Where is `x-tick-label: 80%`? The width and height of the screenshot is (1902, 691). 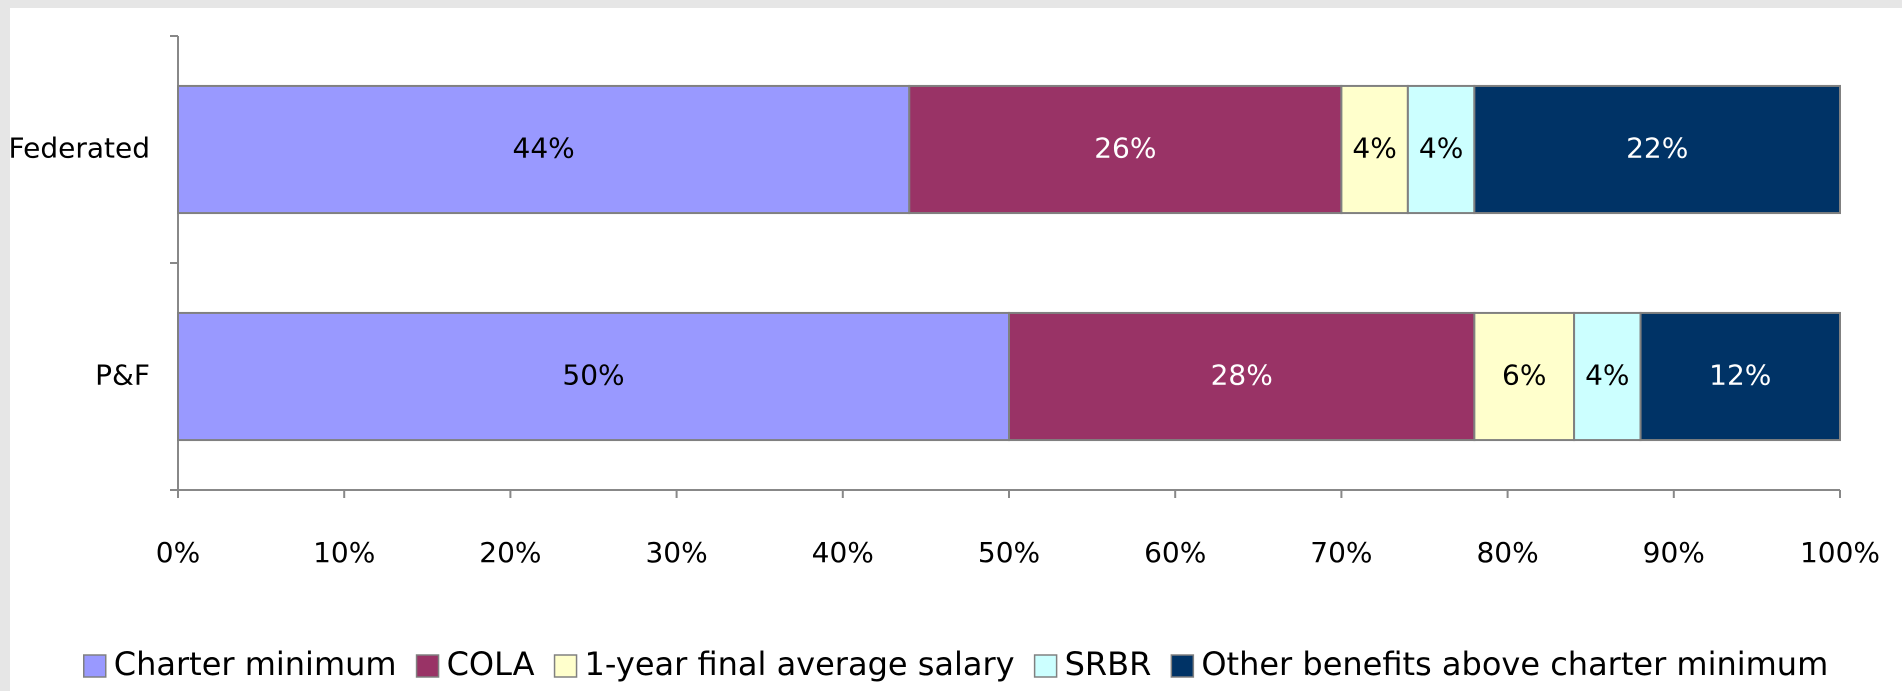 x-tick-label: 80% is located at coordinates (1507, 552).